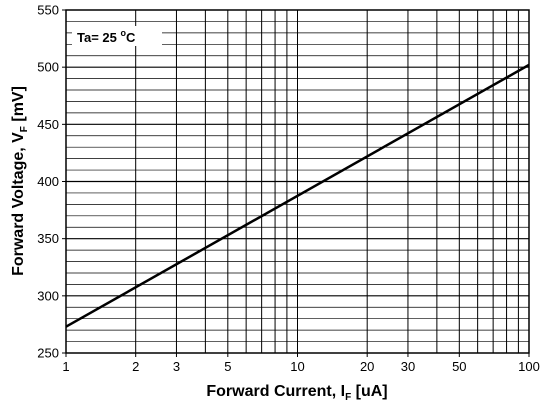 The image size is (543, 409). I want to click on x-tick-label: 50, so click(459, 366).